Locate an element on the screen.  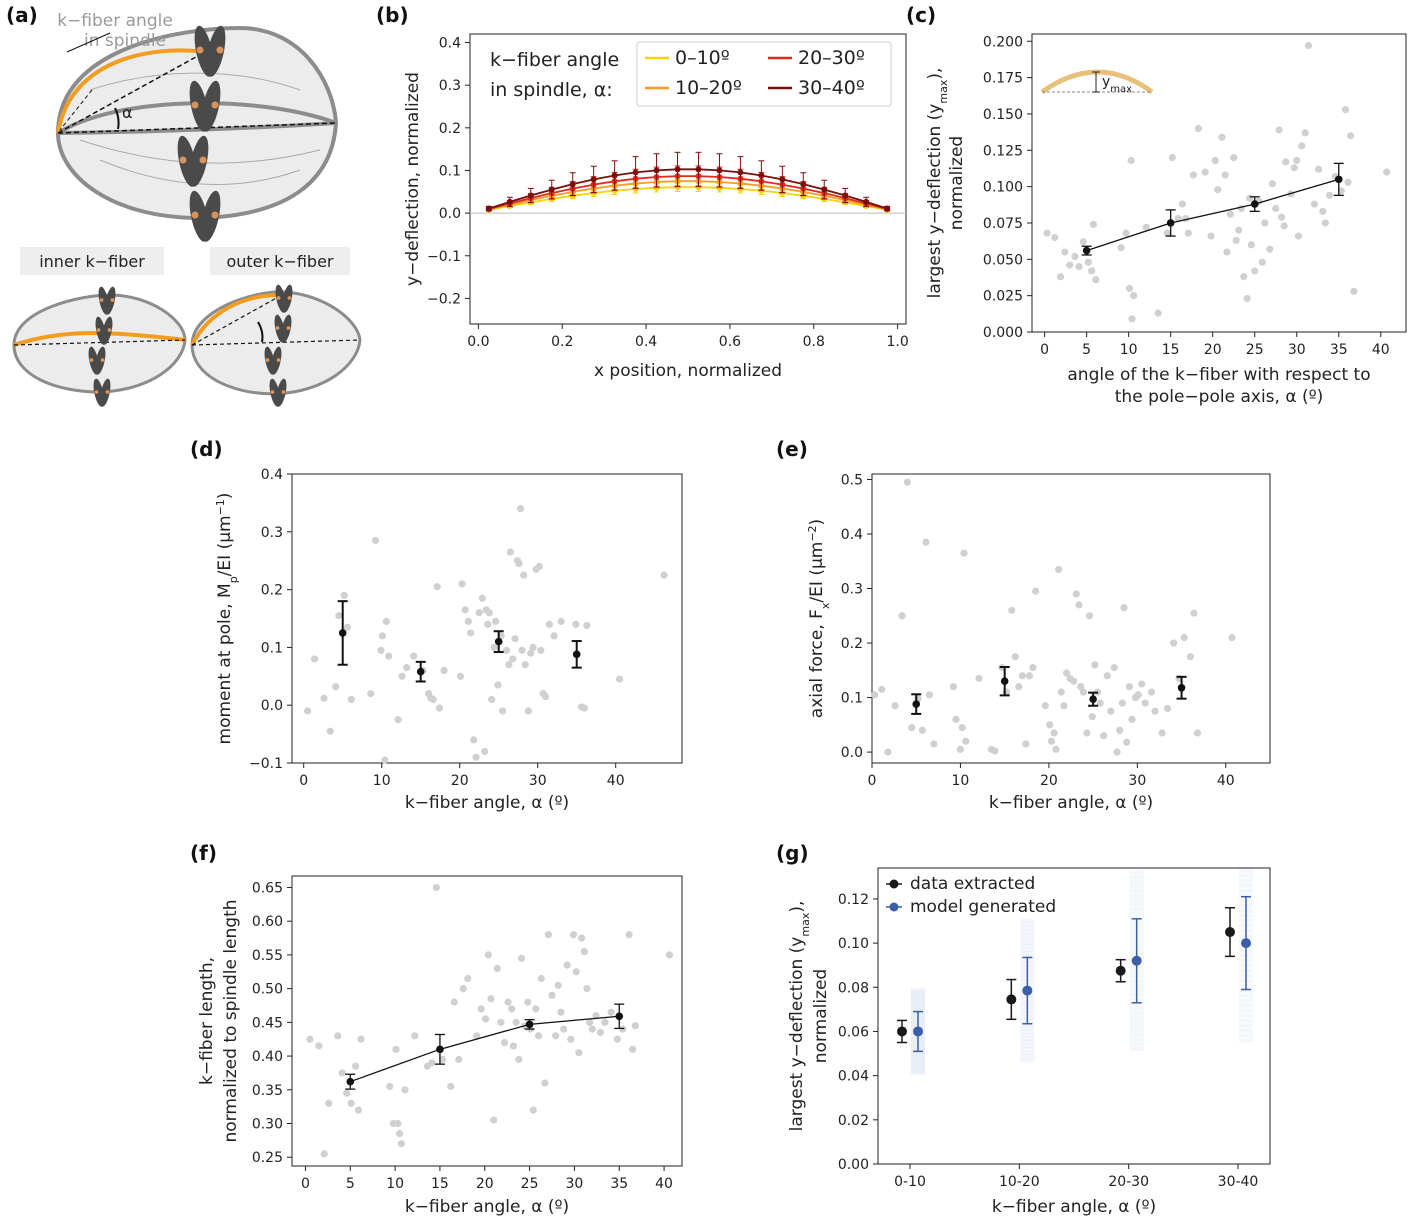
binned-mean-point is located at coordinates (916, 704).